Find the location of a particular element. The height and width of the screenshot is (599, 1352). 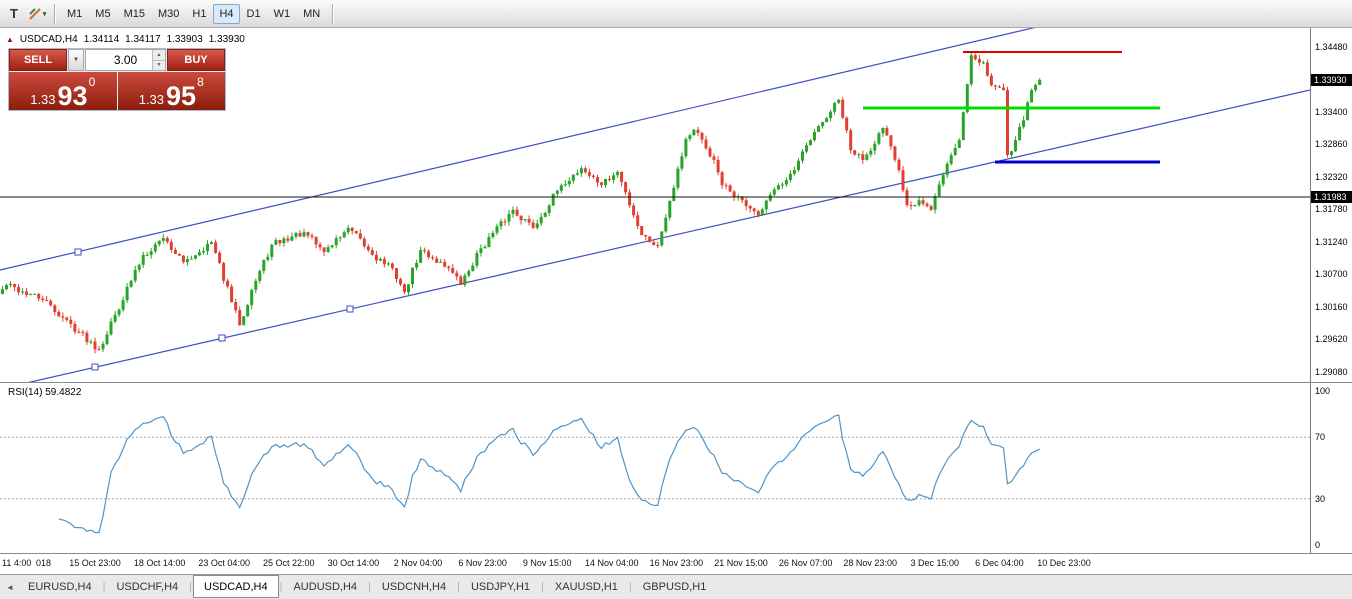

buy-button: BUY is located at coordinates (196, 60).